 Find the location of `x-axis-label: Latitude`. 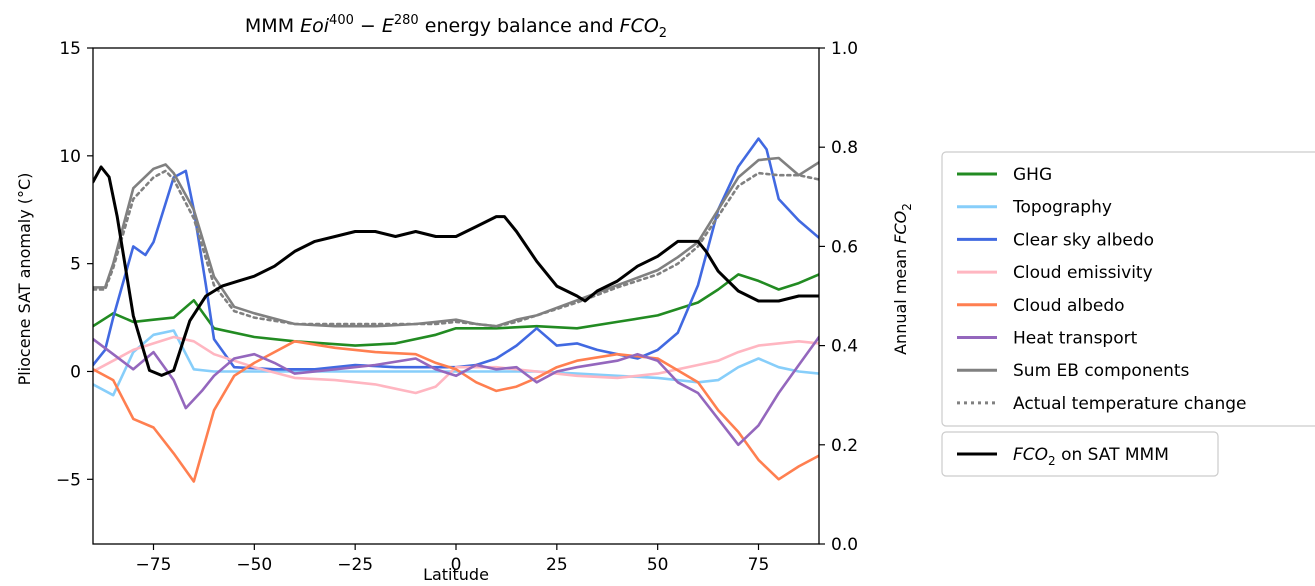

x-axis-label: Latitude is located at coordinates (456, 574).